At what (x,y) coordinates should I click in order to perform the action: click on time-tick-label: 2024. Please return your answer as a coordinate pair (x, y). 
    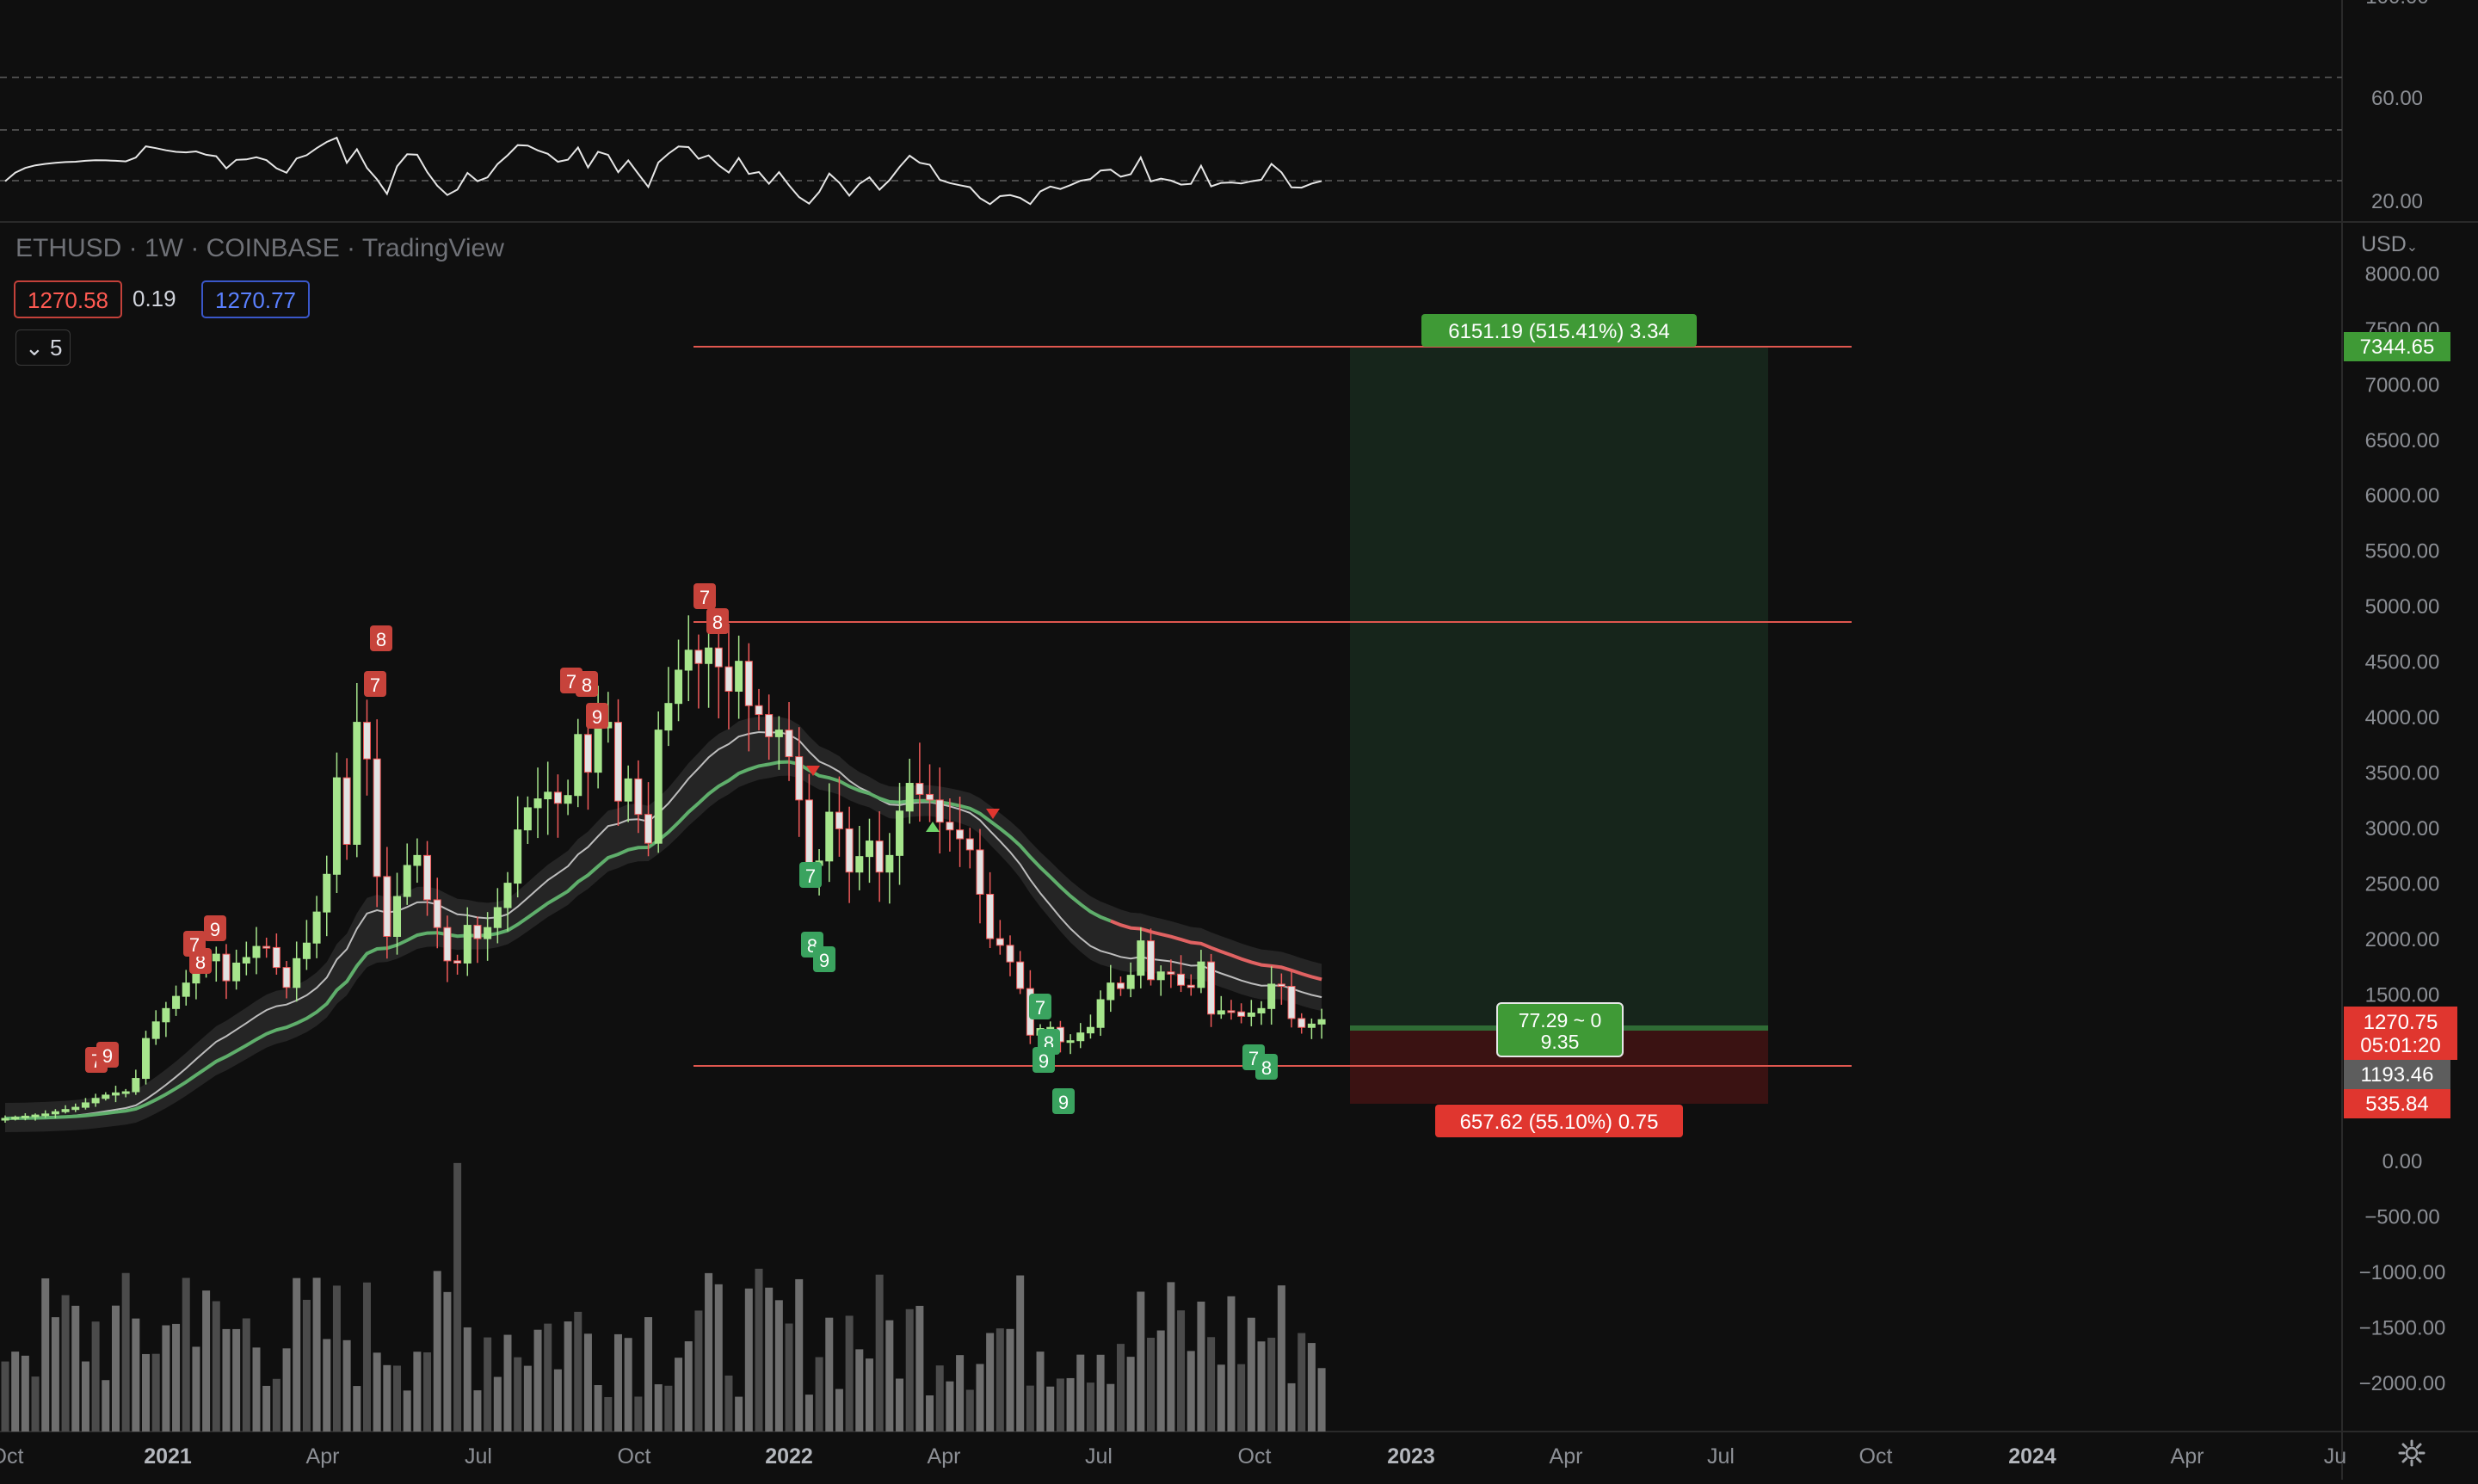
    Looking at the image, I should click on (2032, 1456).